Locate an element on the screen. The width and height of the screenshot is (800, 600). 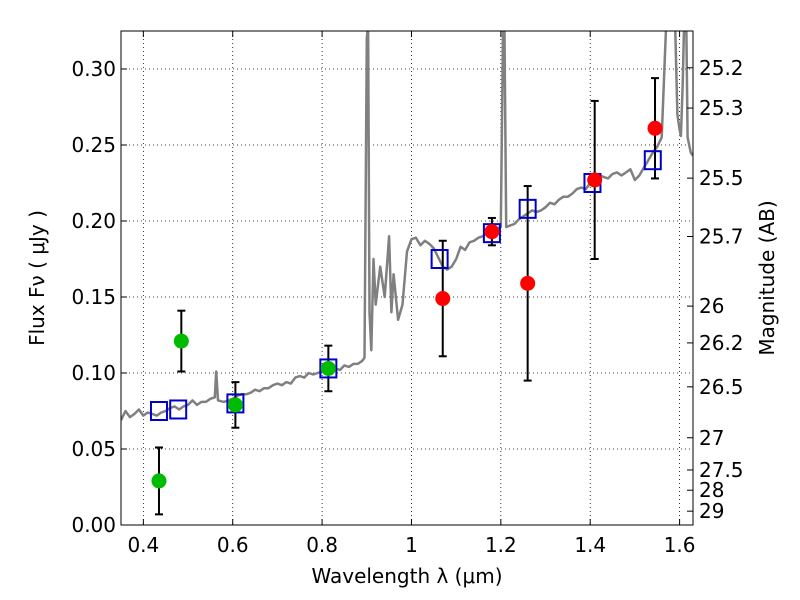
y-tick-label: 0.25 is located at coordinates (93, 145).